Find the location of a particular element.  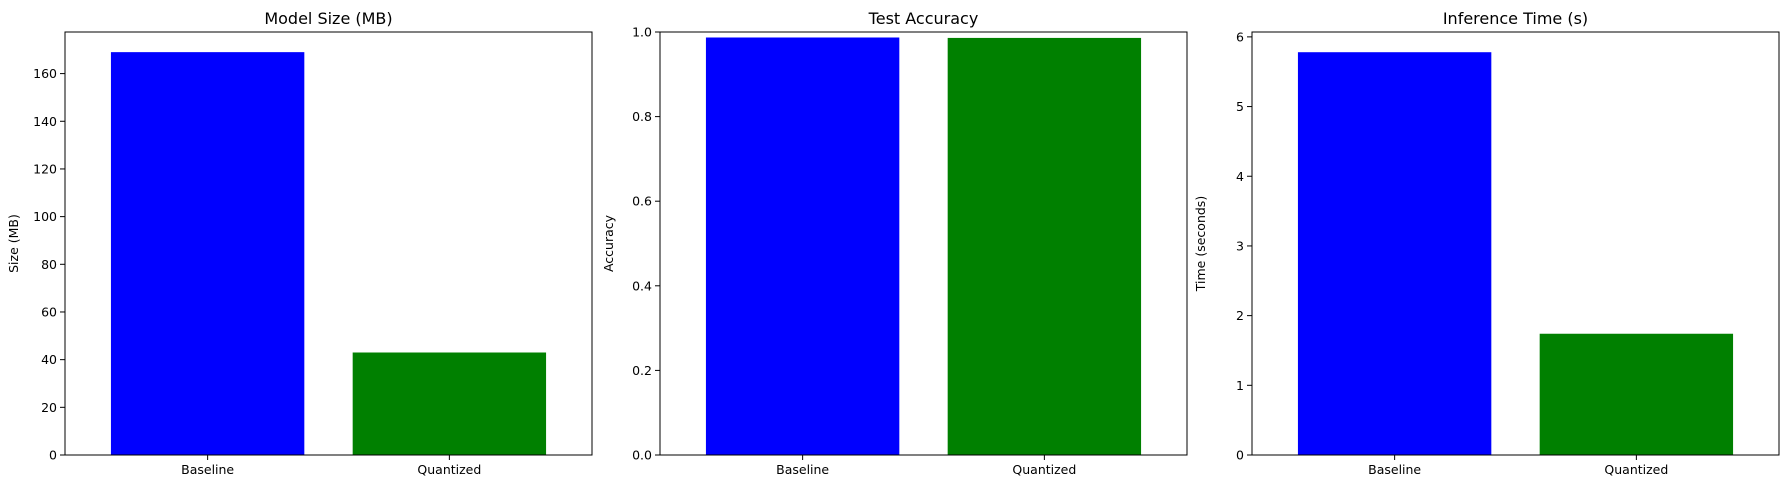

y-tick-label: 2 is located at coordinates (1240, 315).